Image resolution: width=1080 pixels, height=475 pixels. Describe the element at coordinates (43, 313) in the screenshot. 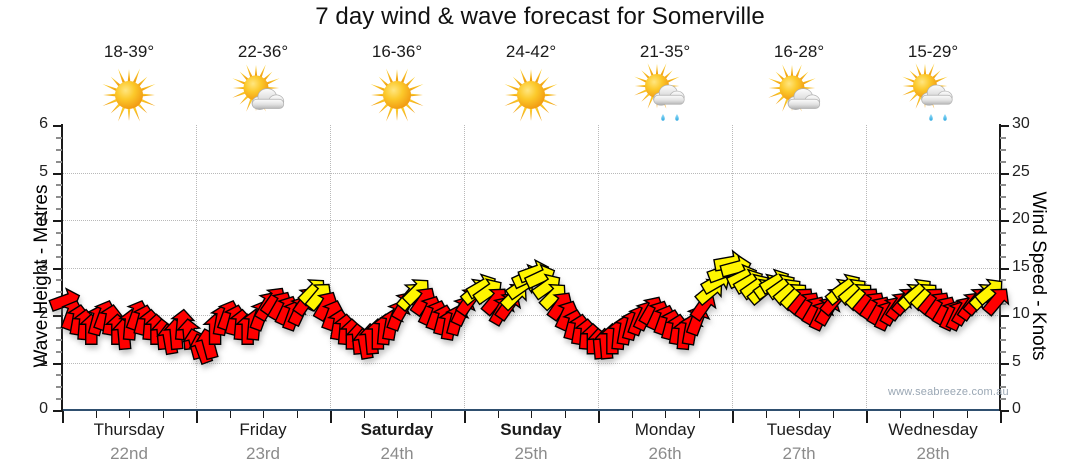

I see `y-tick-label-left: 2` at that location.